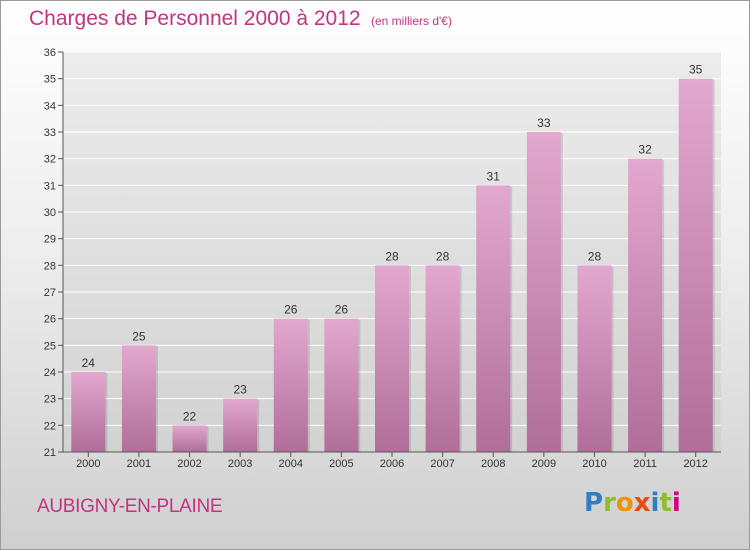 The height and width of the screenshot is (550, 750). What do you see at coordinates (341, 464) in the screenshot?
I see `x-tick-label: 2005` at bounding box center [341, 464].